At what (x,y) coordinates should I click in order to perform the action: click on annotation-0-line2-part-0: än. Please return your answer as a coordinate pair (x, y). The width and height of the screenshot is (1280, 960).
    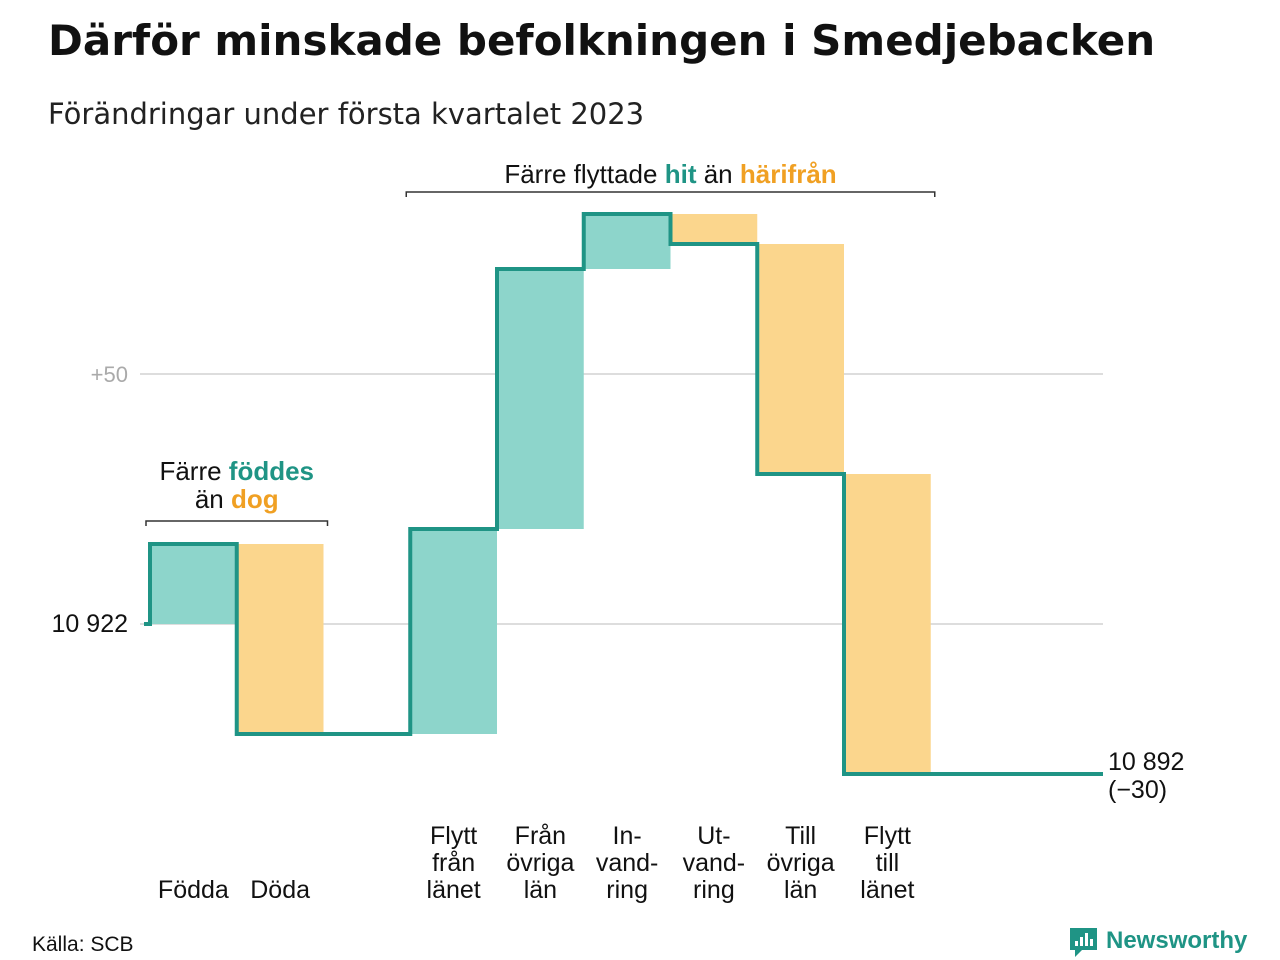
    Looking at the image, I should click on (213, 499).